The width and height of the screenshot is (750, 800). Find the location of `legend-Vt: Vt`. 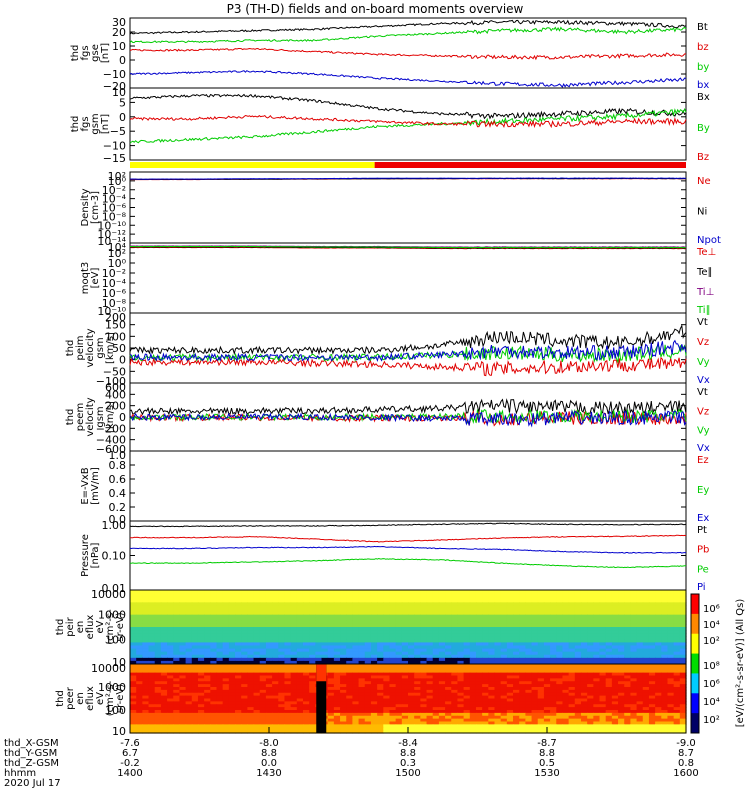

legend-Vt: Vt is located at coordinates (702, 322).